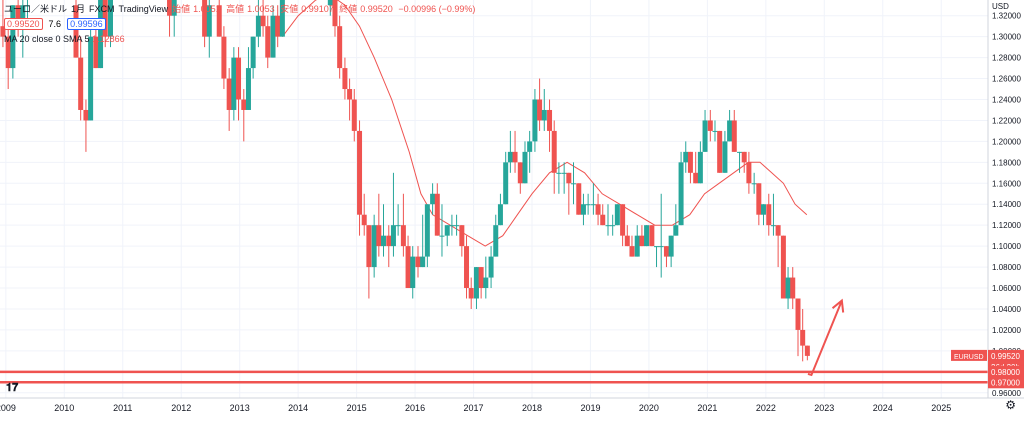 The image size is (1024, 421). I want to click on year-tick-label: 2023, so click(824, 408).